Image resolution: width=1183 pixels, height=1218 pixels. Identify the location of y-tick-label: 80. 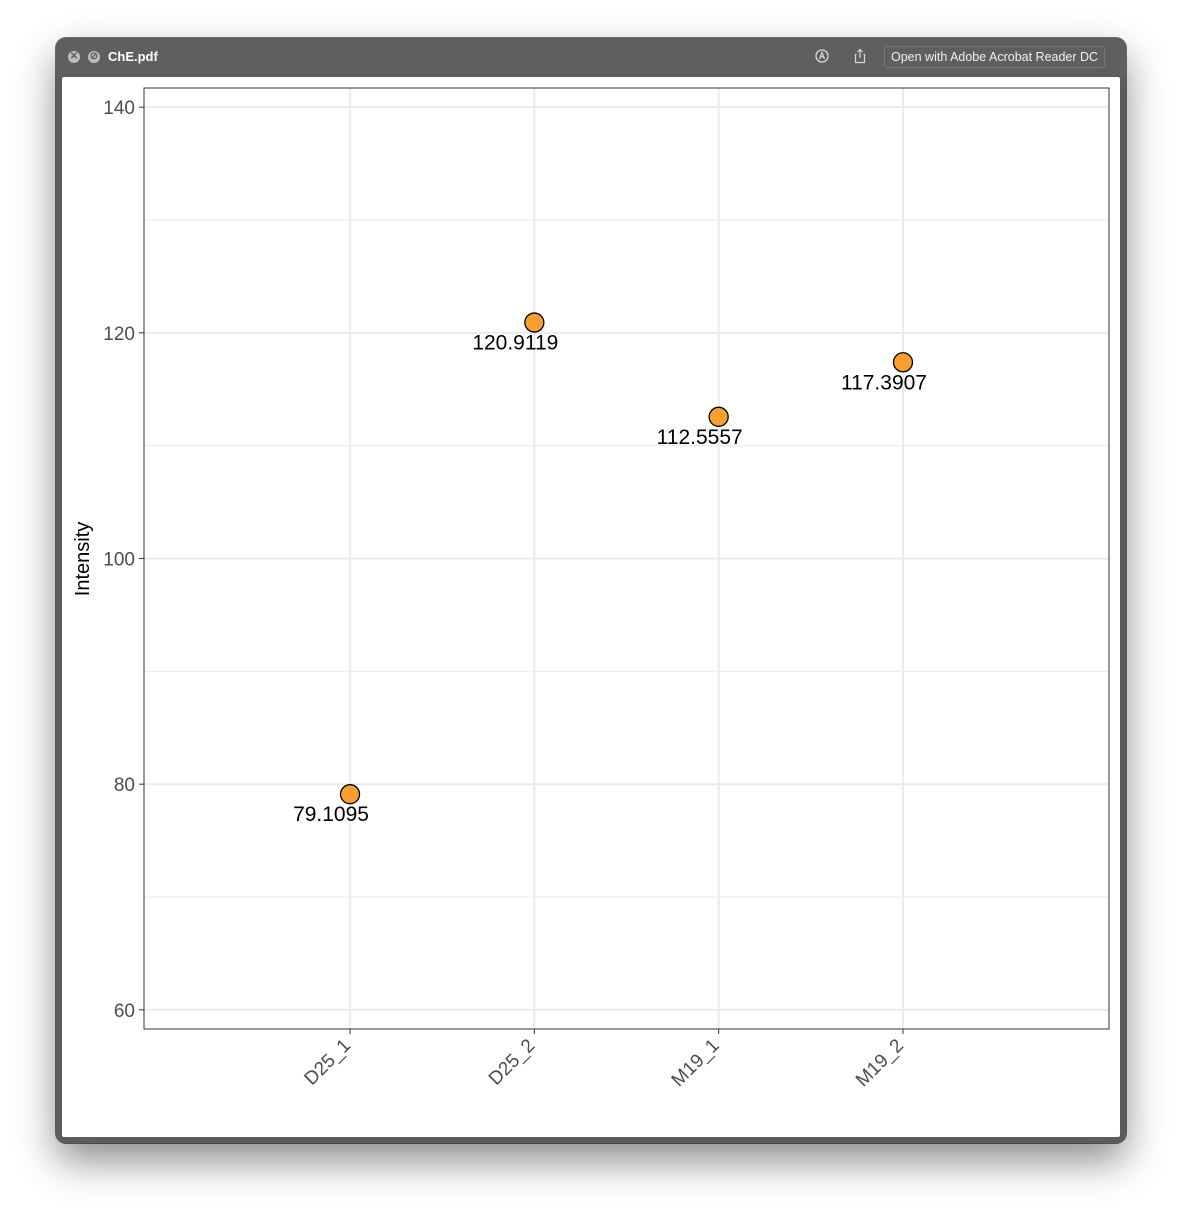
(124, 785).